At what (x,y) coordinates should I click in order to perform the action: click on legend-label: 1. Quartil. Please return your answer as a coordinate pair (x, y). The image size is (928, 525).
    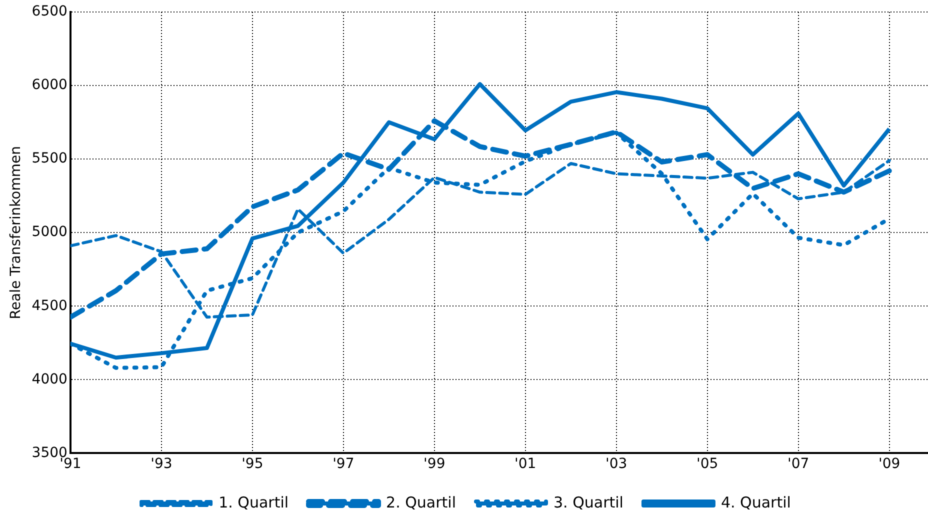
    Looking at the image, I should click on (253, 502).